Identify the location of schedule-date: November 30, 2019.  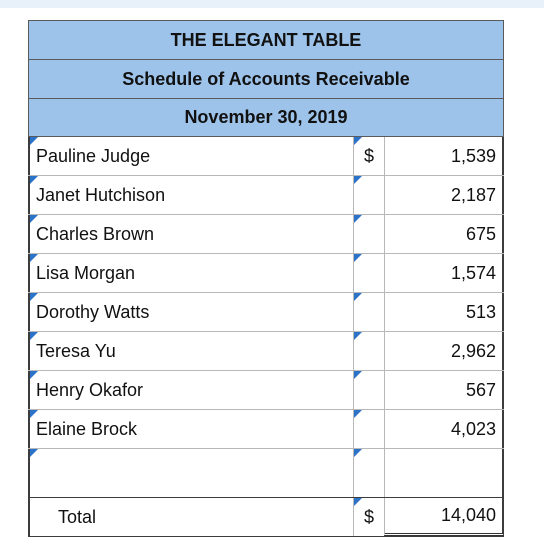
(266, 117).